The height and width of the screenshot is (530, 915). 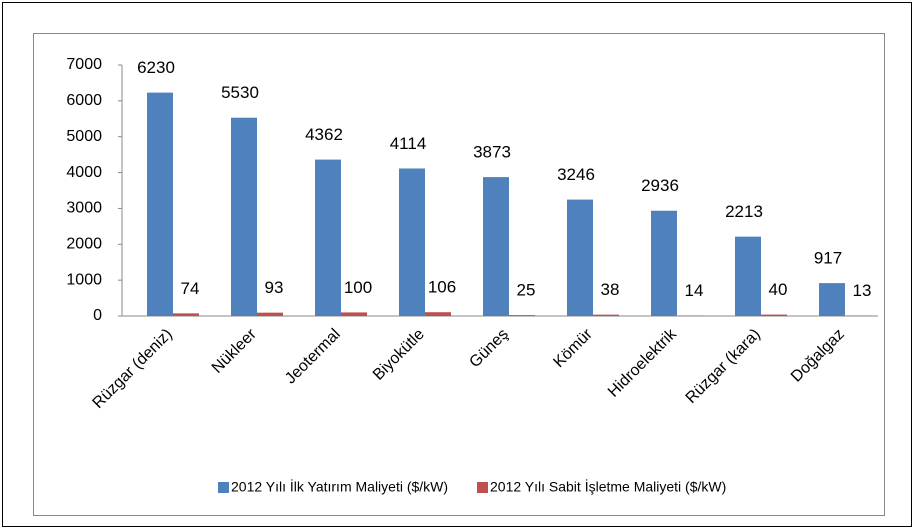 I want to click on data-label: 38, so click(x=610, y=289).